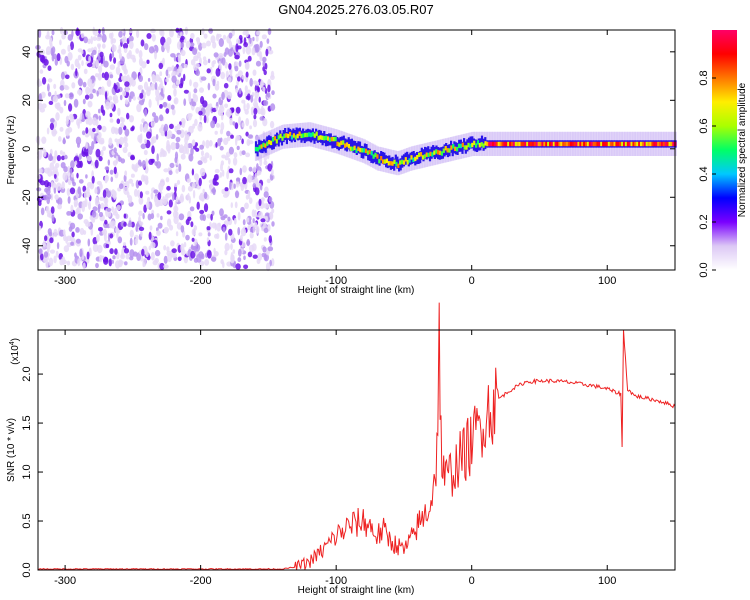  What do you see at coordinates (12, 343) in the screenshot?
I see `snr-scale-exponent: 4` at bounding box center [12, 343].